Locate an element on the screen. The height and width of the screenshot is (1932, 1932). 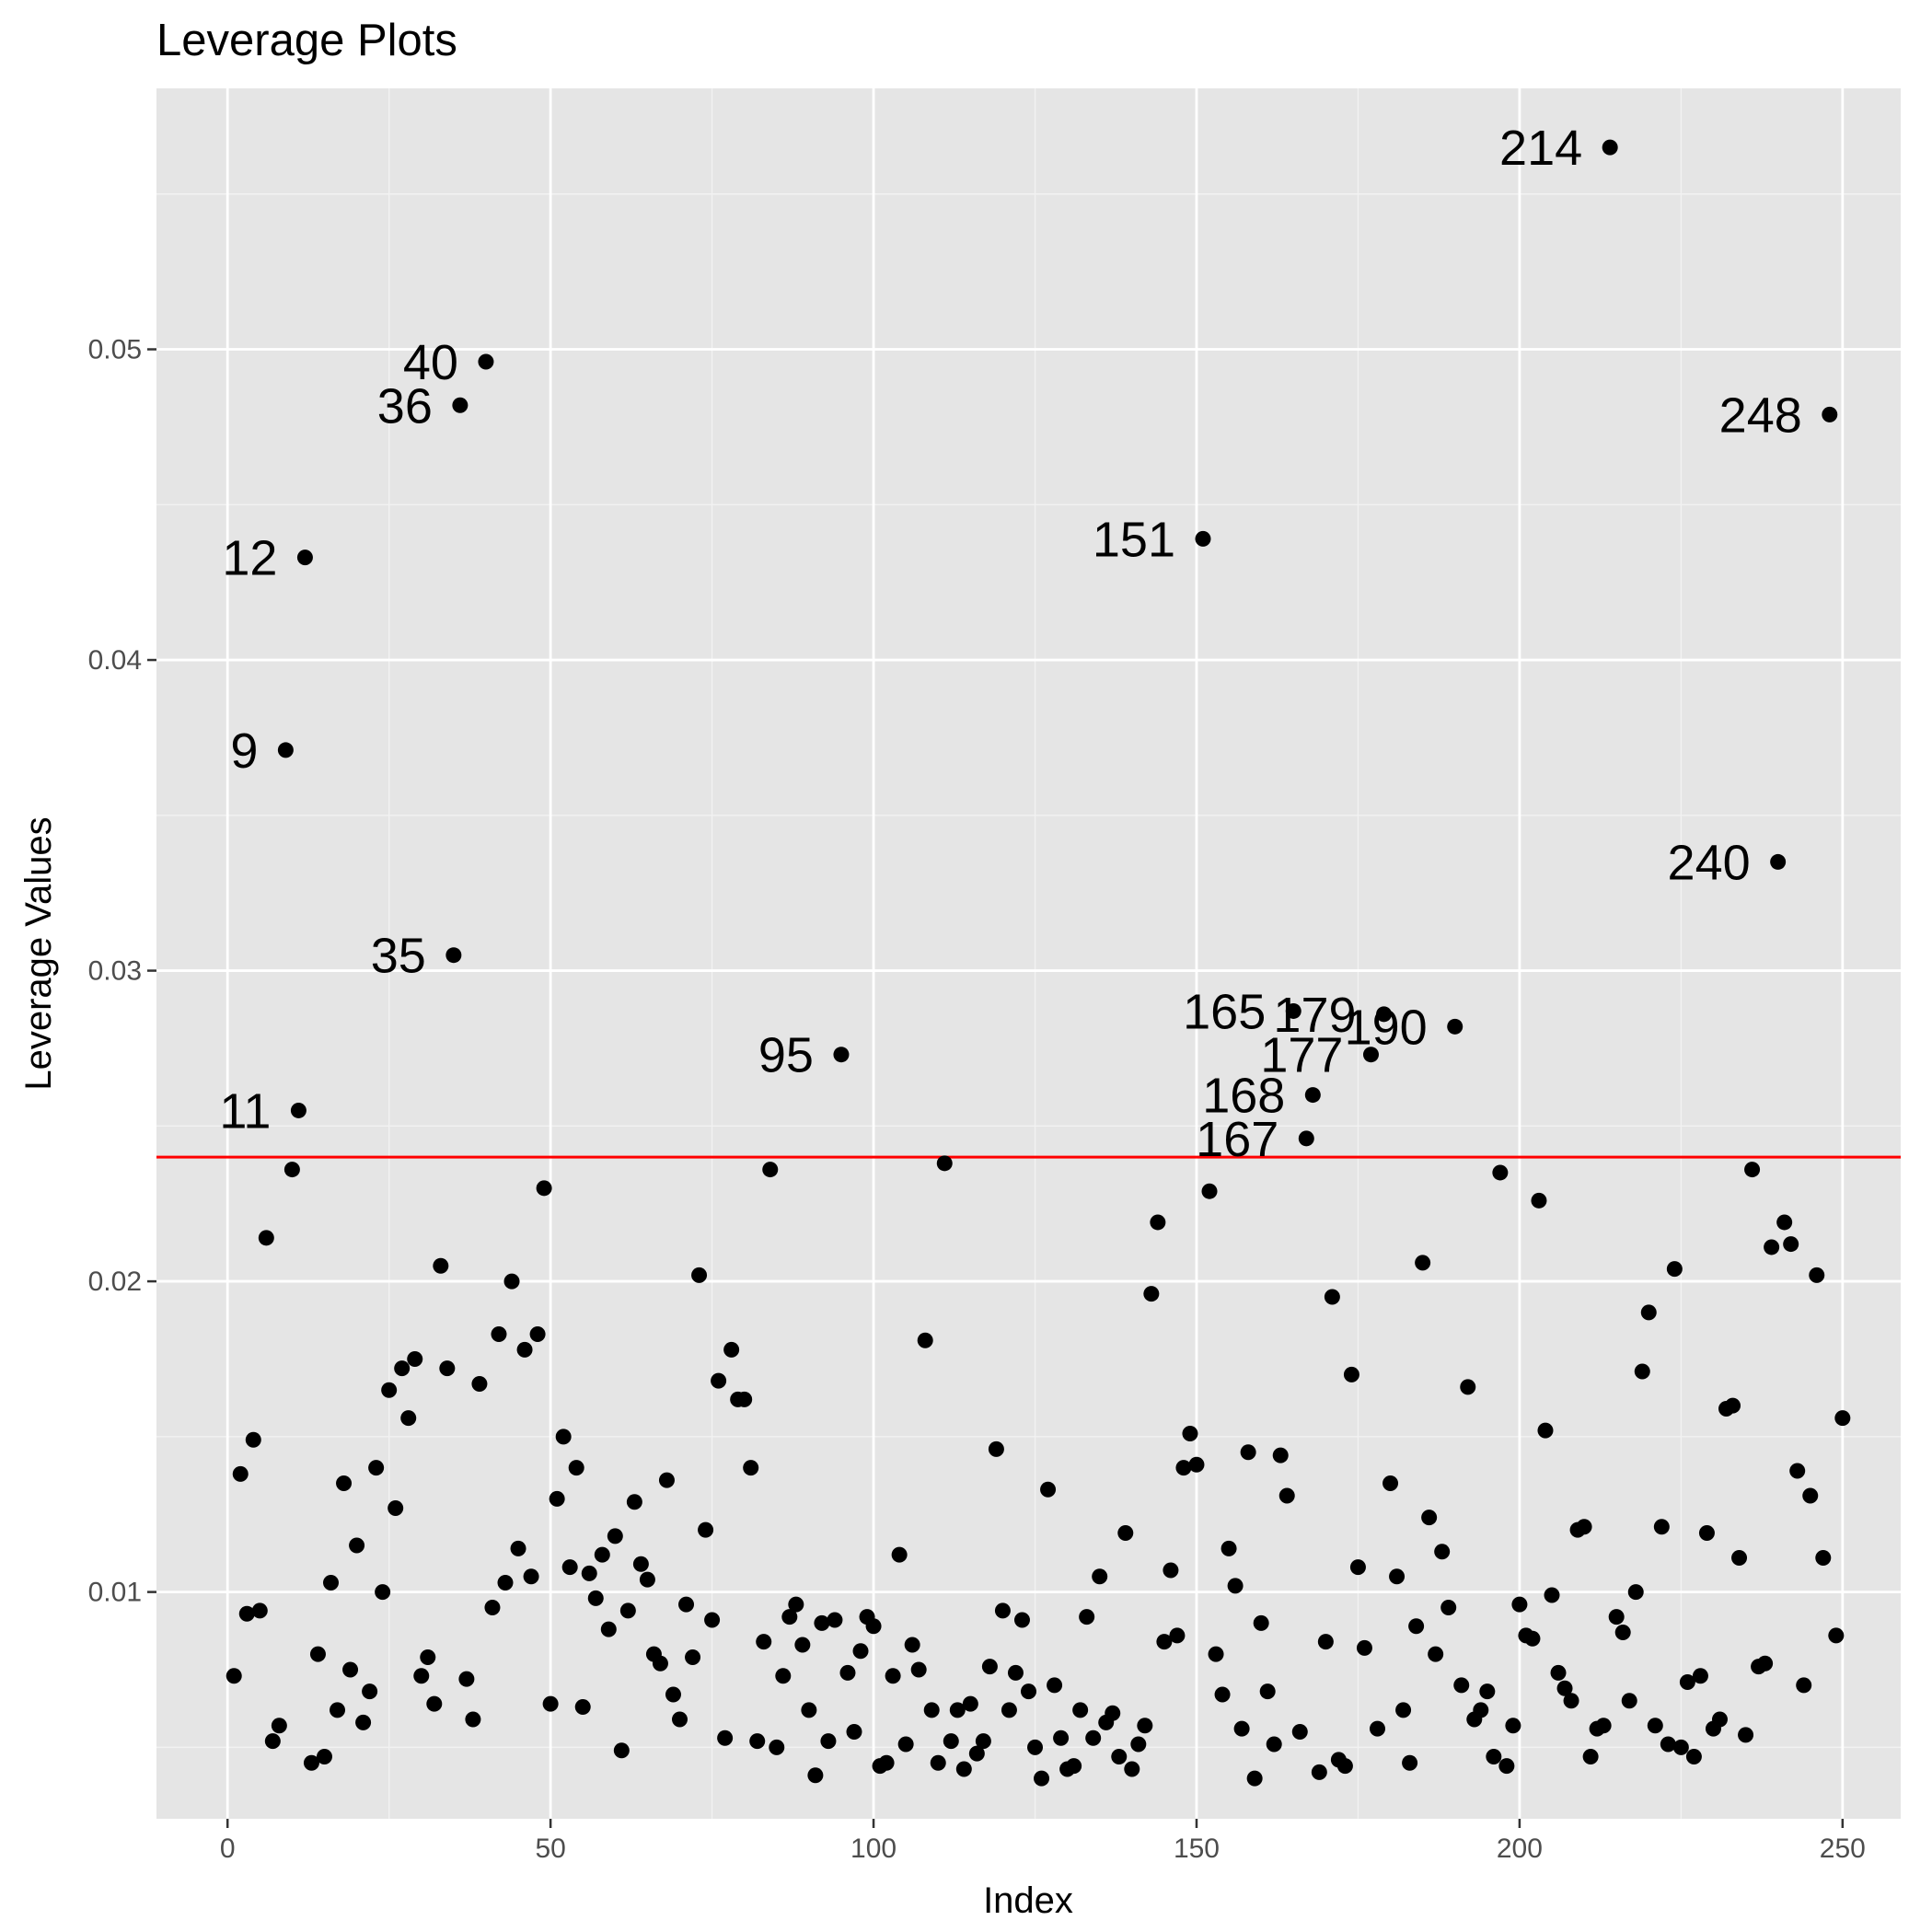
x-tick-label: 250 is located at coordinates (1843, 1849).